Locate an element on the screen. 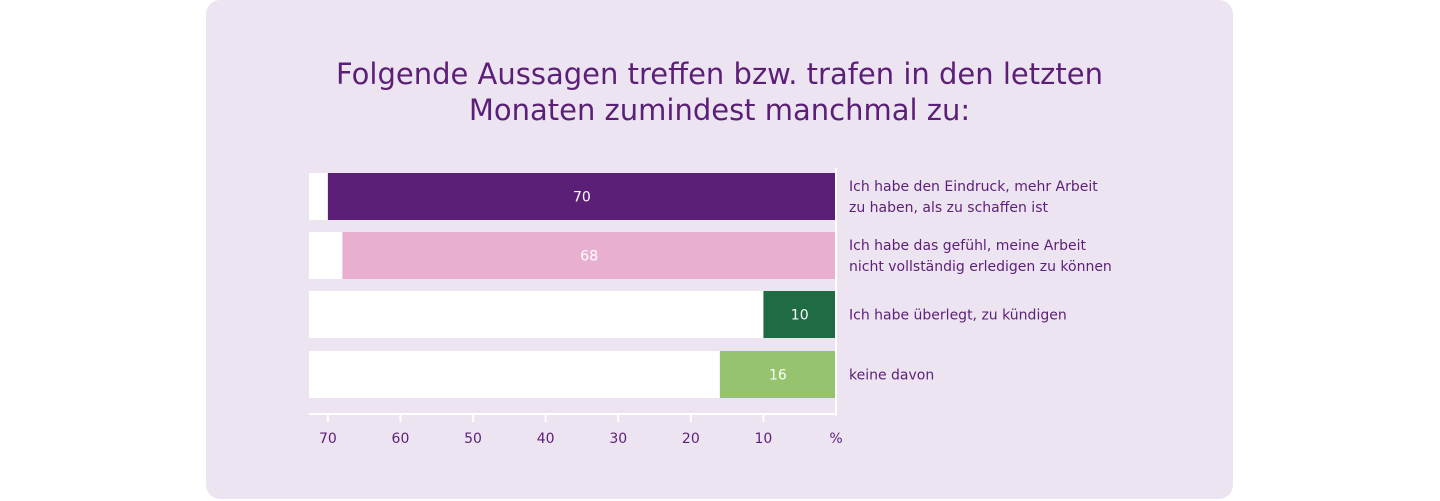  x-tick-label: 10 is located at coordinates (763, 439).